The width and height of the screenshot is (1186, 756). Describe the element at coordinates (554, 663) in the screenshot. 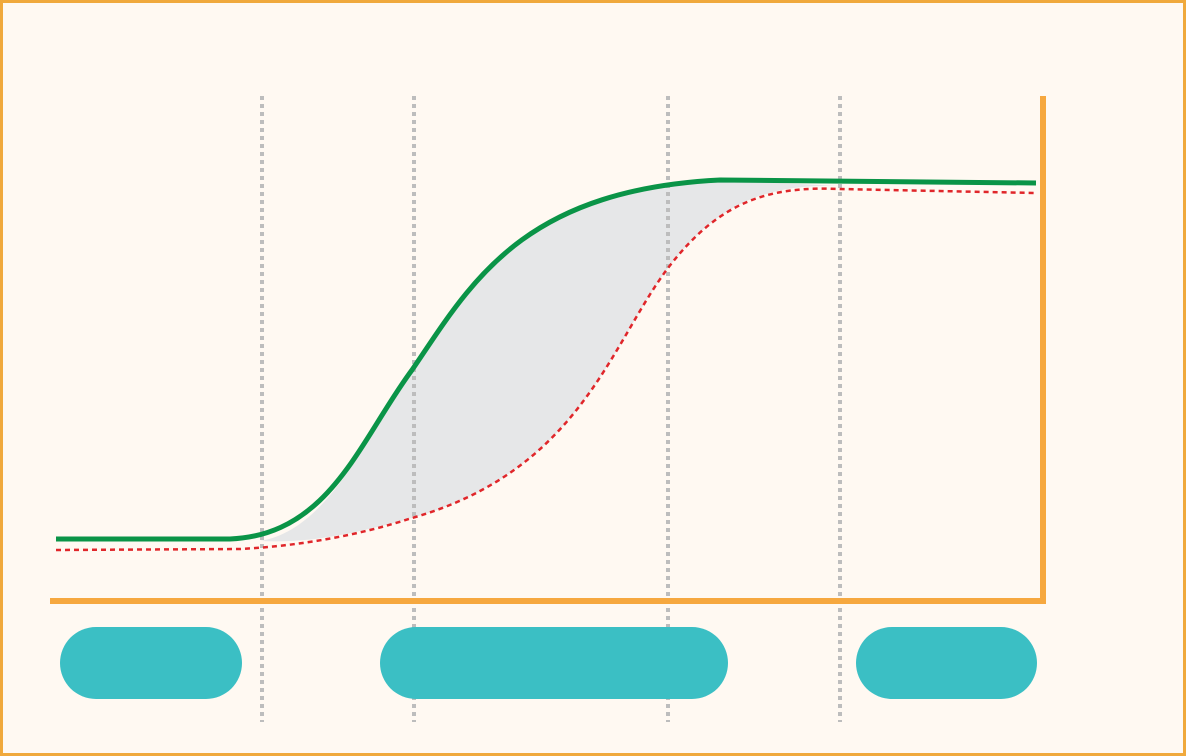

I see `pill-center` at that location.